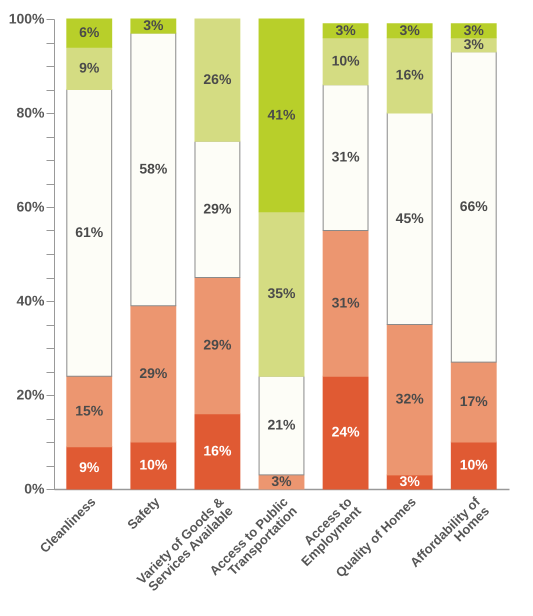 The image size is (533, 616). Describe the element at coordinates (89, 32) in the screenshot. I see `data-label: 6%` at that location.